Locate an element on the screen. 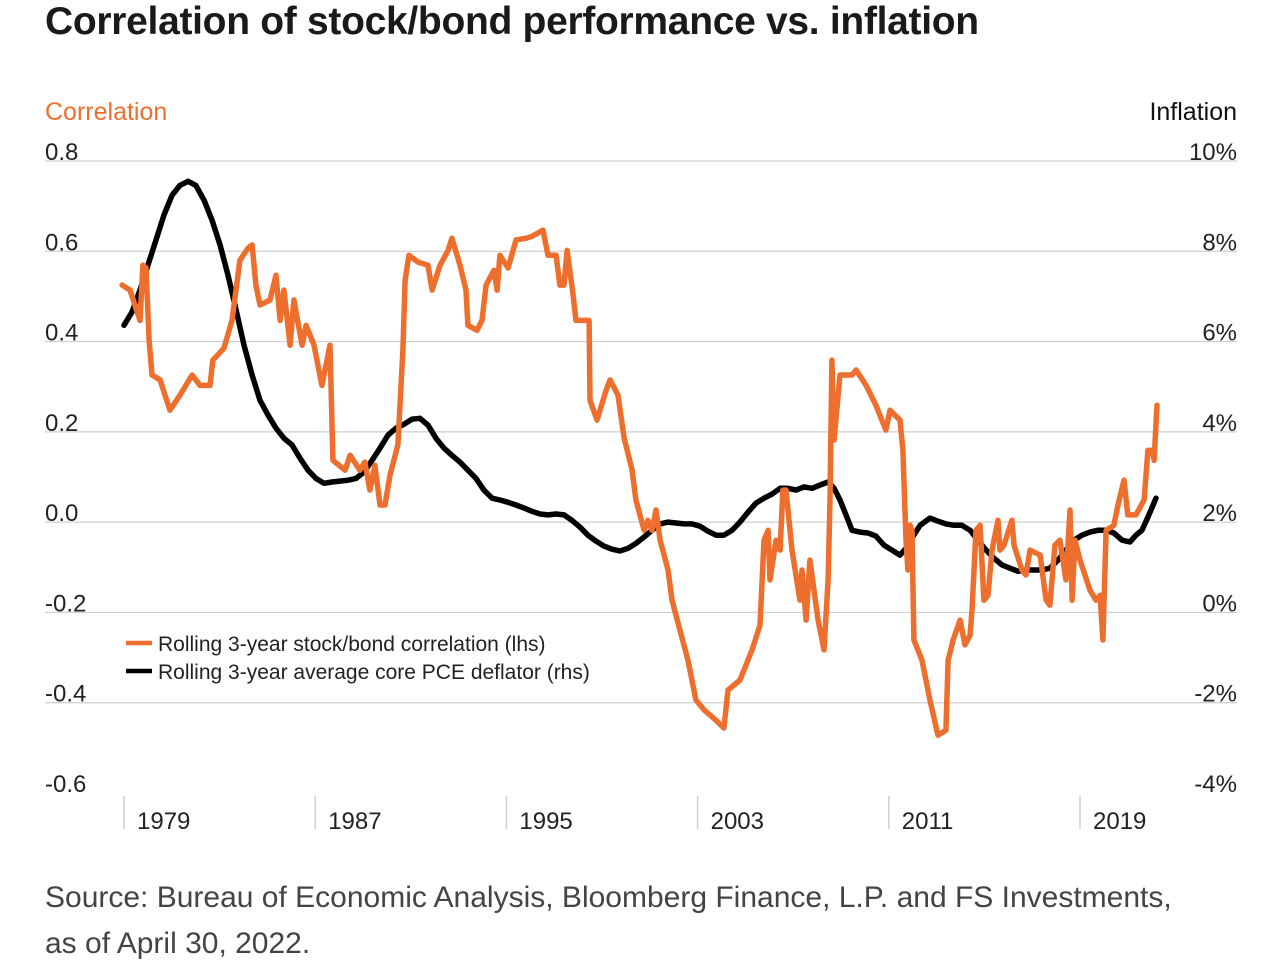  left-axis-title: Correlation is located at coordinates (106, 112).